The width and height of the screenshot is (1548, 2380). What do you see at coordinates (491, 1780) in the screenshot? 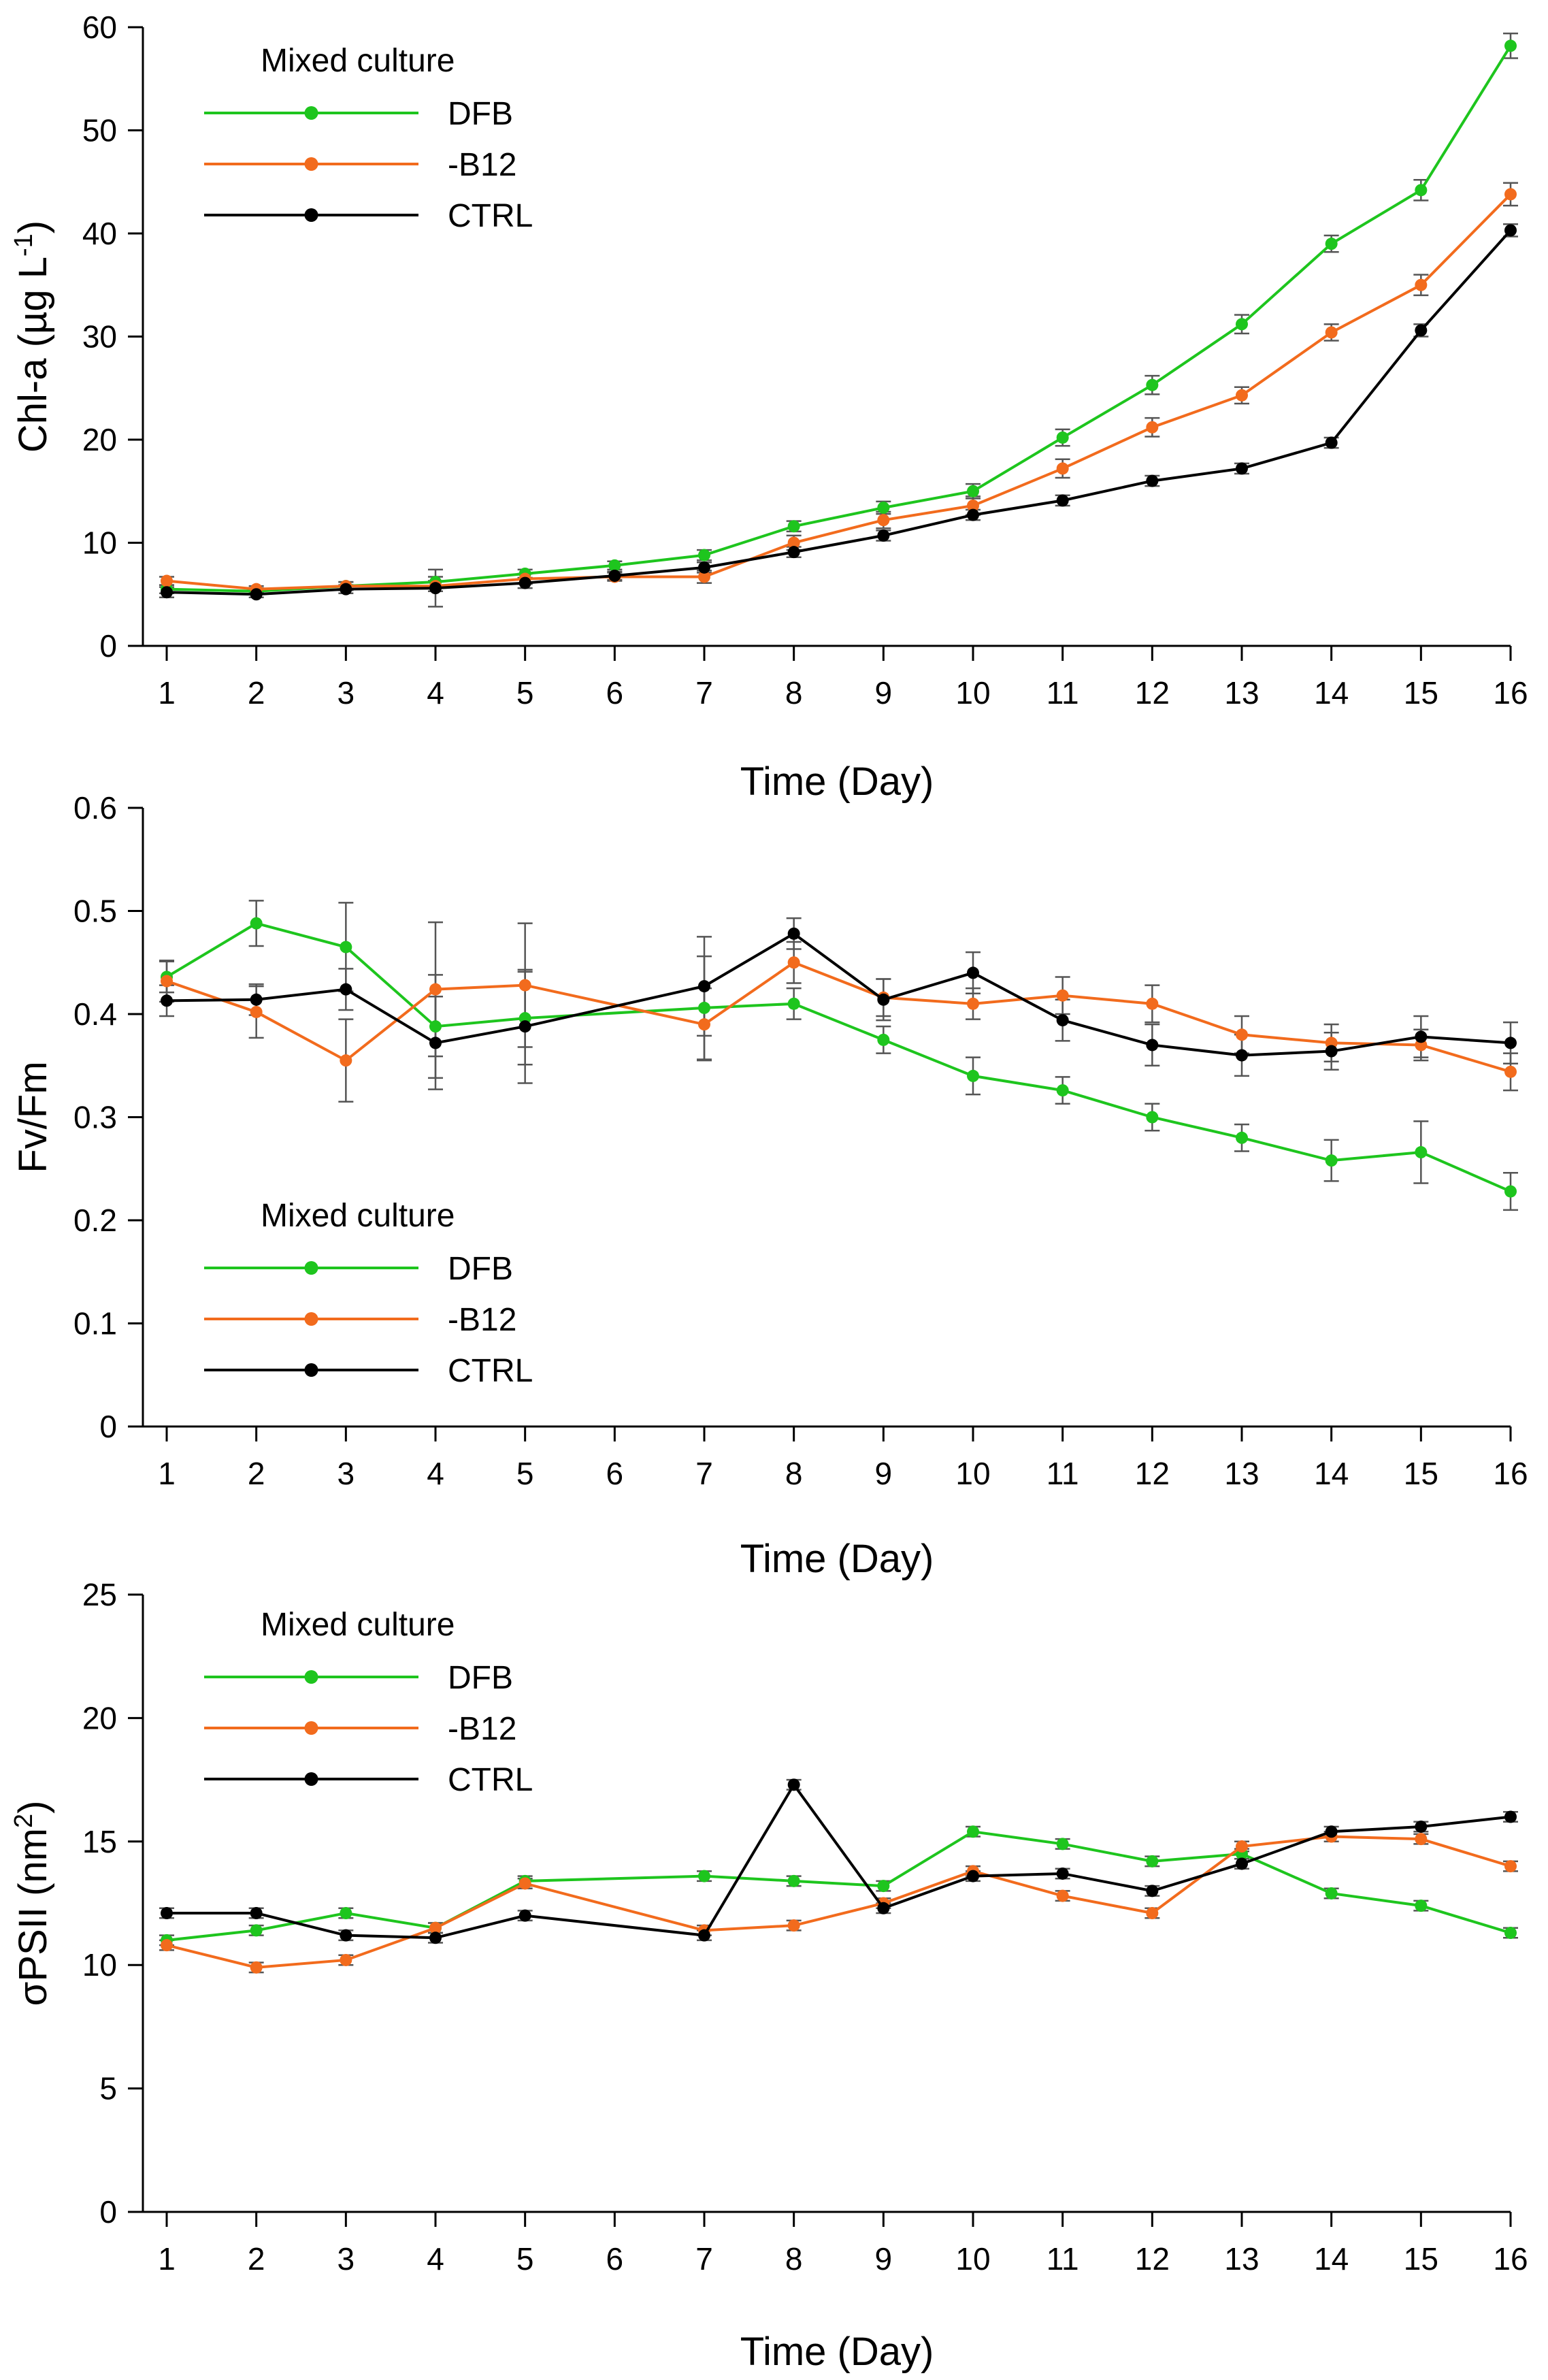
I see `legend-label: CTRL` at bounding box center [491, 1780].